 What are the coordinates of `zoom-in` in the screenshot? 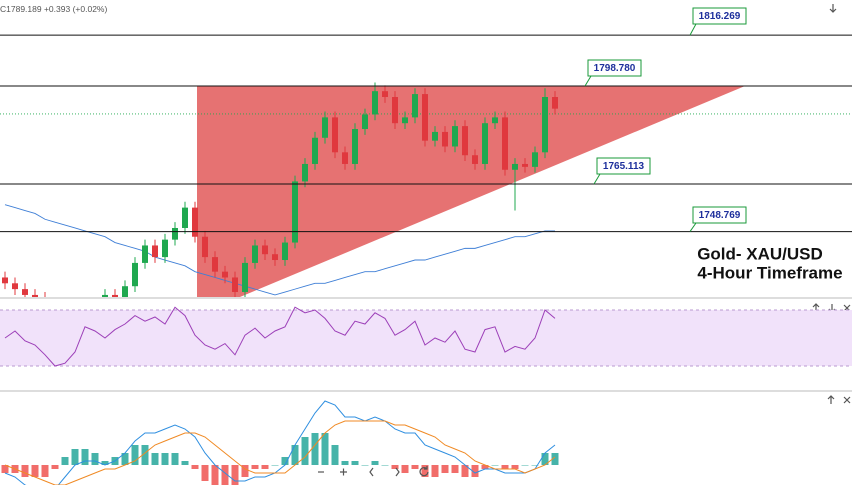 It's located at (343, 472).